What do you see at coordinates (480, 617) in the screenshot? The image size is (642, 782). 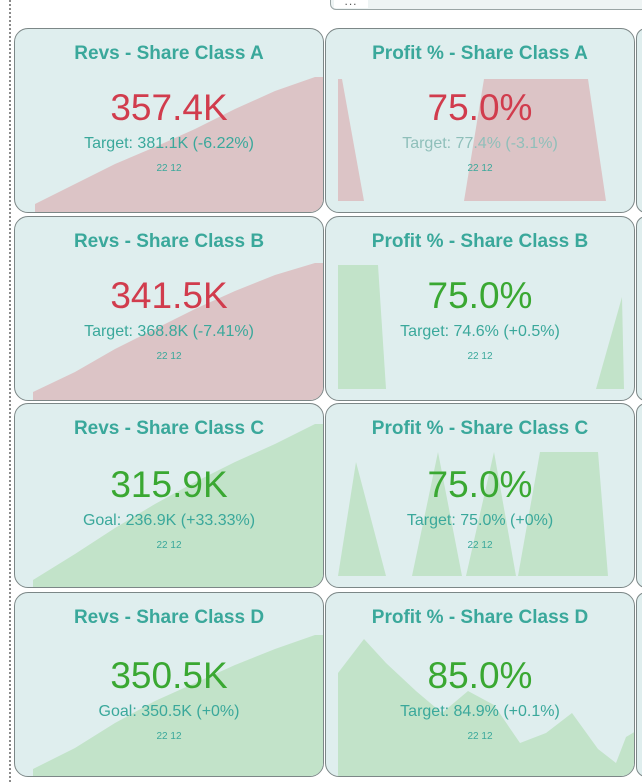 I see `card-title: Profit % - Share Class D` at bounding box center [480, 617].